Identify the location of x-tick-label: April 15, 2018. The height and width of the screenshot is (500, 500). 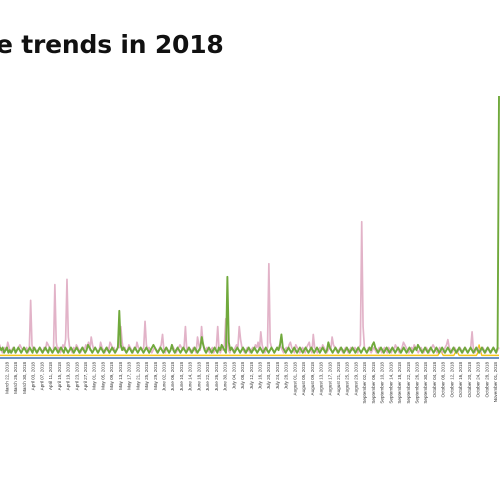
(59, 376).